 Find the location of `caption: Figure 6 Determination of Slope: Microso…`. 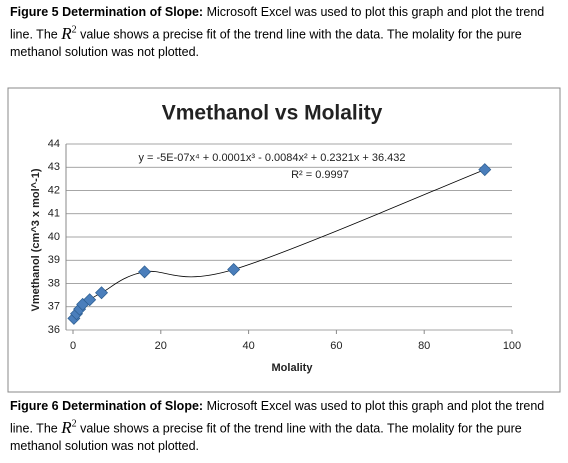

caption: Figure 6 Determination of Slope: Microso… is located at coordinates (286, 426).